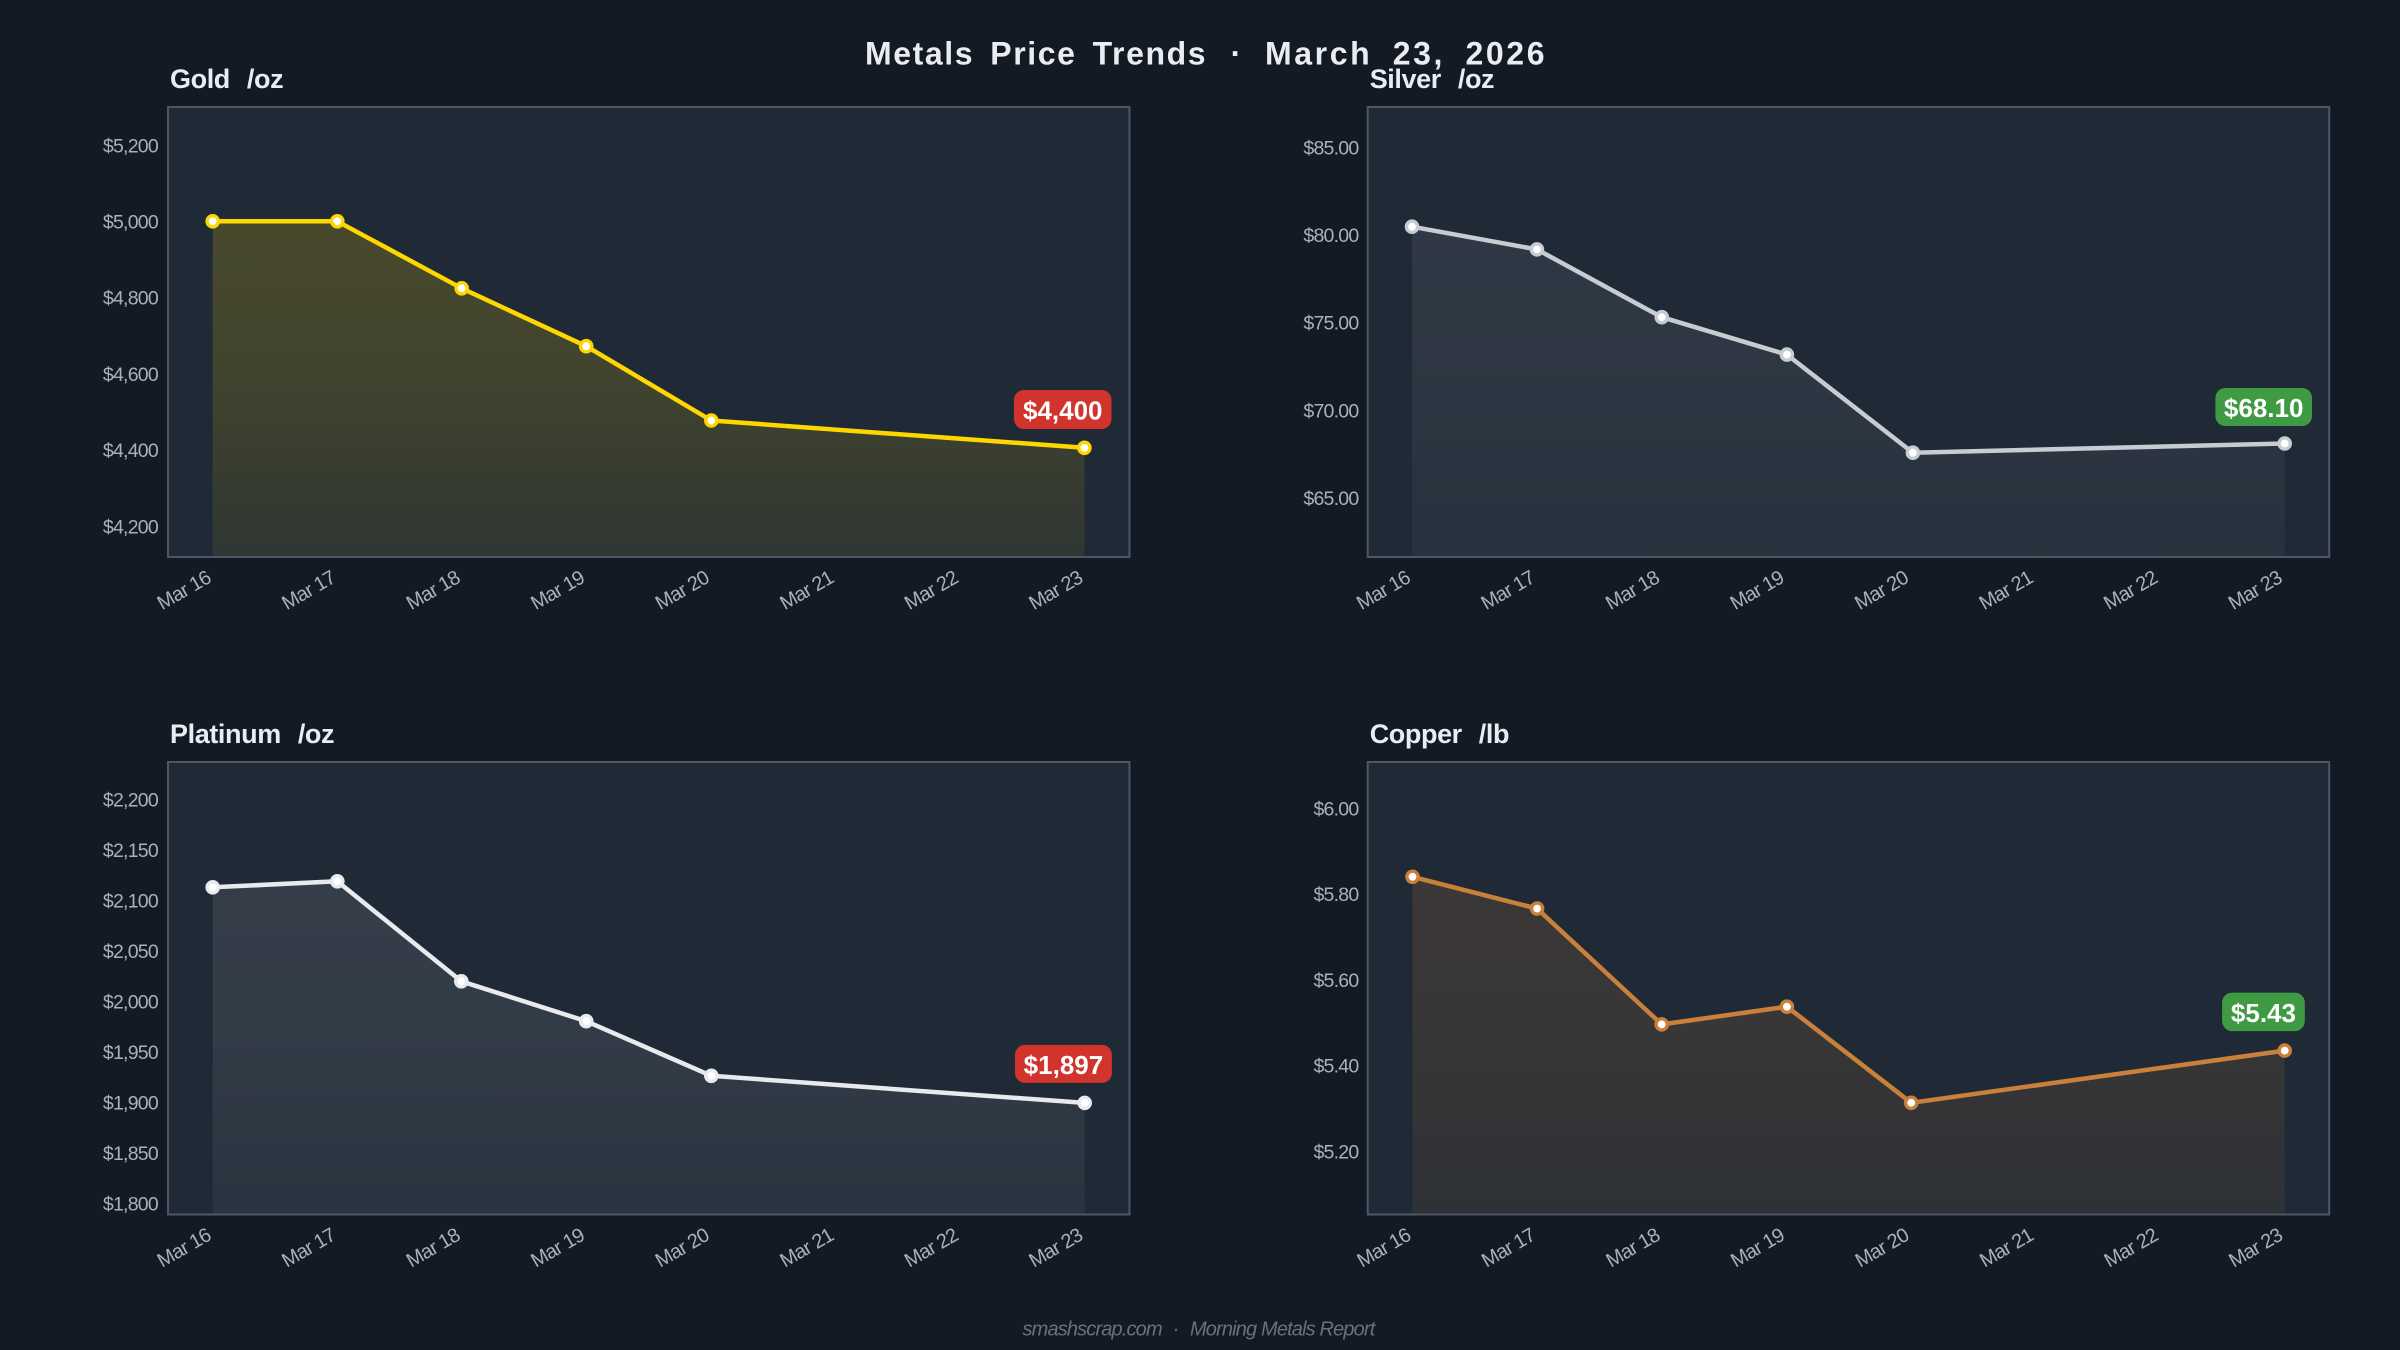  Describe the element at coordinates (131, 222) in the screenshot. I see `svg-text: $5,000` at that location.